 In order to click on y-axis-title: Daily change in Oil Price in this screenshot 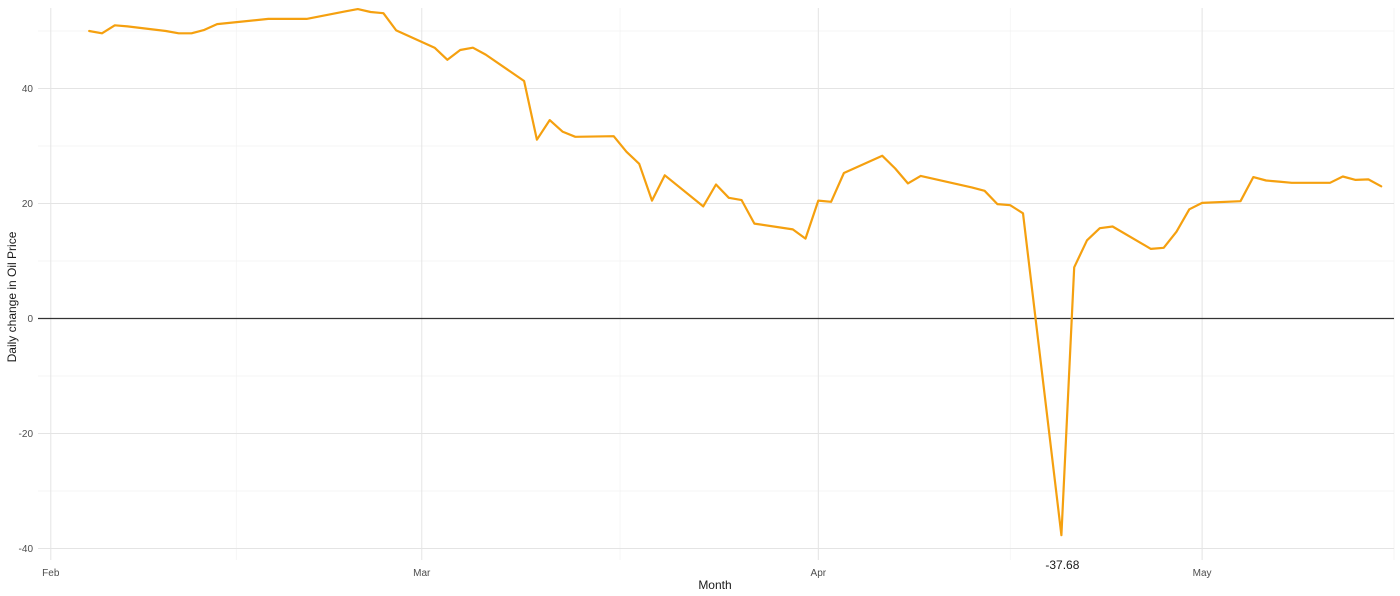, I will do `click(12, 296)`.